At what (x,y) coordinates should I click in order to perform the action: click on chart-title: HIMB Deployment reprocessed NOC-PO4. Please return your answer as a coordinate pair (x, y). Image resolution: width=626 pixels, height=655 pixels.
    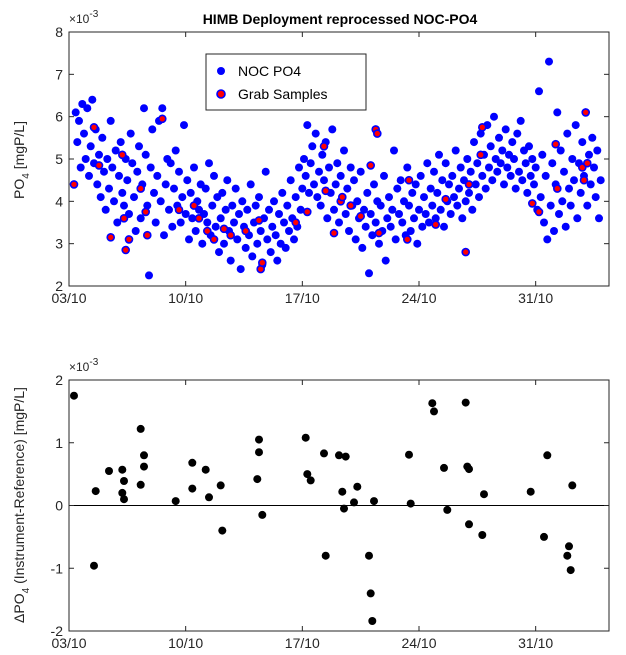
    Looking at the image, I should click on (340, 19).